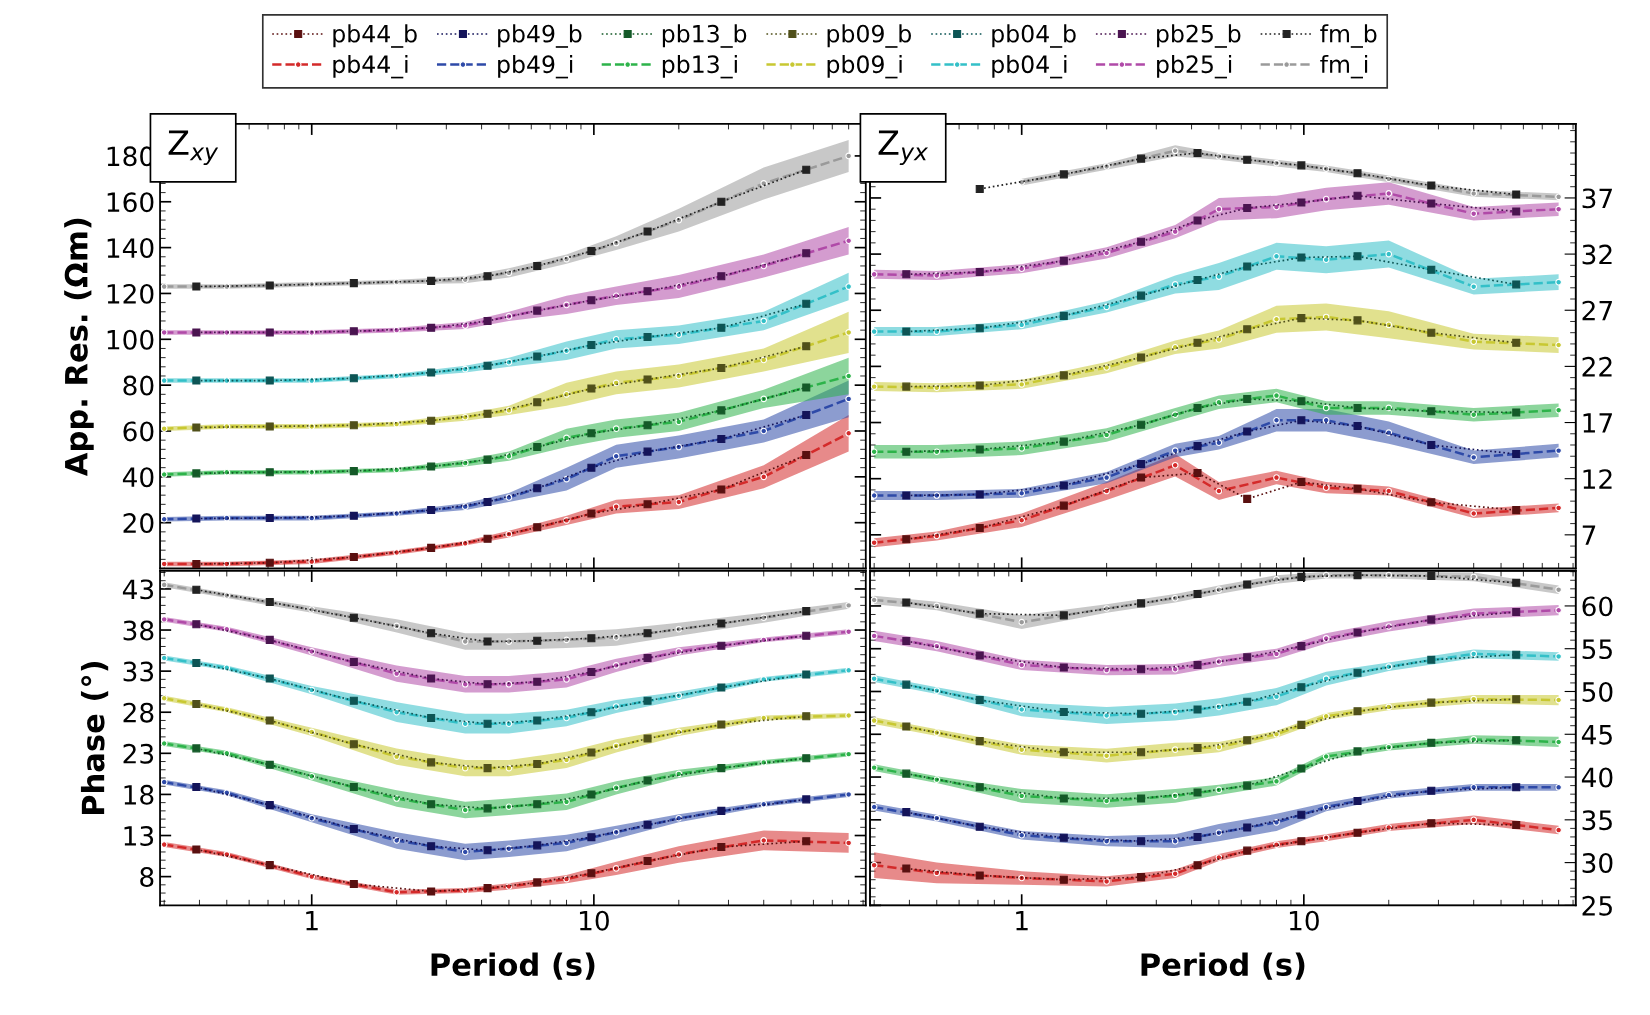 The width and height of the screenshot is (1650, 1015). I want to click on legend-label: pb04_b, so click(1034, 36).